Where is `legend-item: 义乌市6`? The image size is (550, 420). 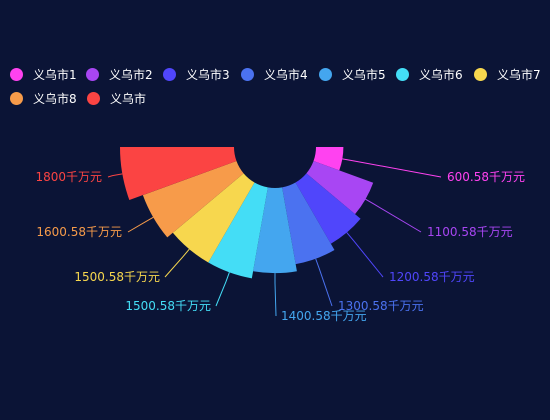
legend-item: 义乌市6 is located at coordinates (429, 74).